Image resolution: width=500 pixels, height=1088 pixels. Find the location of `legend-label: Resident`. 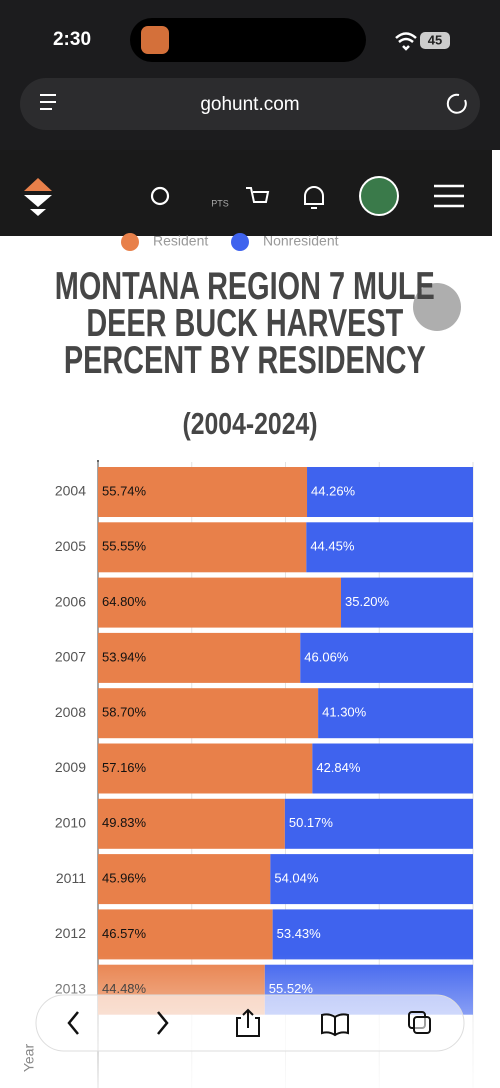

legend-label: Resident is located at coordinates (180, 241).